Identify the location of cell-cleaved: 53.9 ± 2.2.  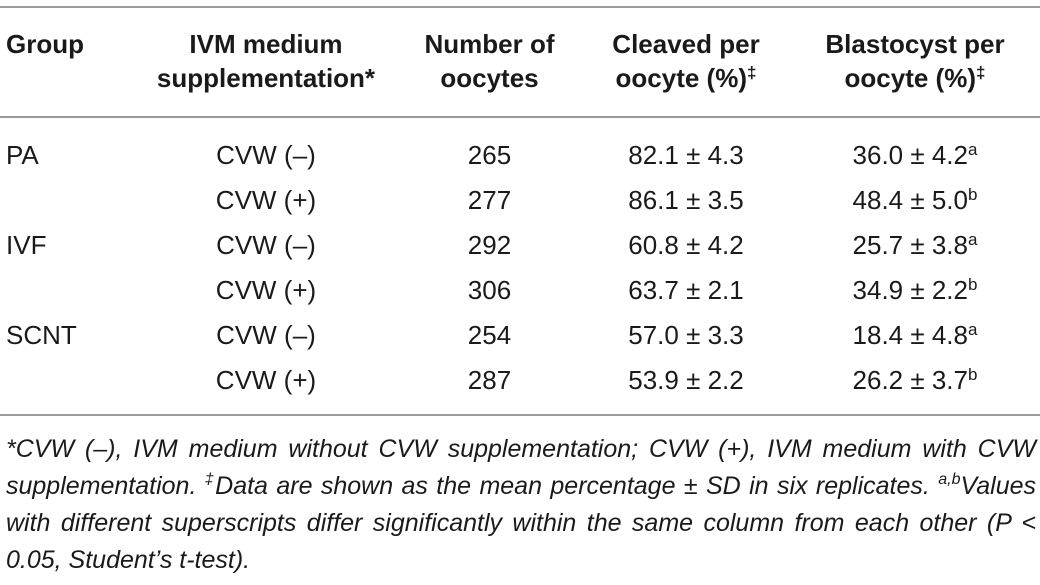
(686, 379).